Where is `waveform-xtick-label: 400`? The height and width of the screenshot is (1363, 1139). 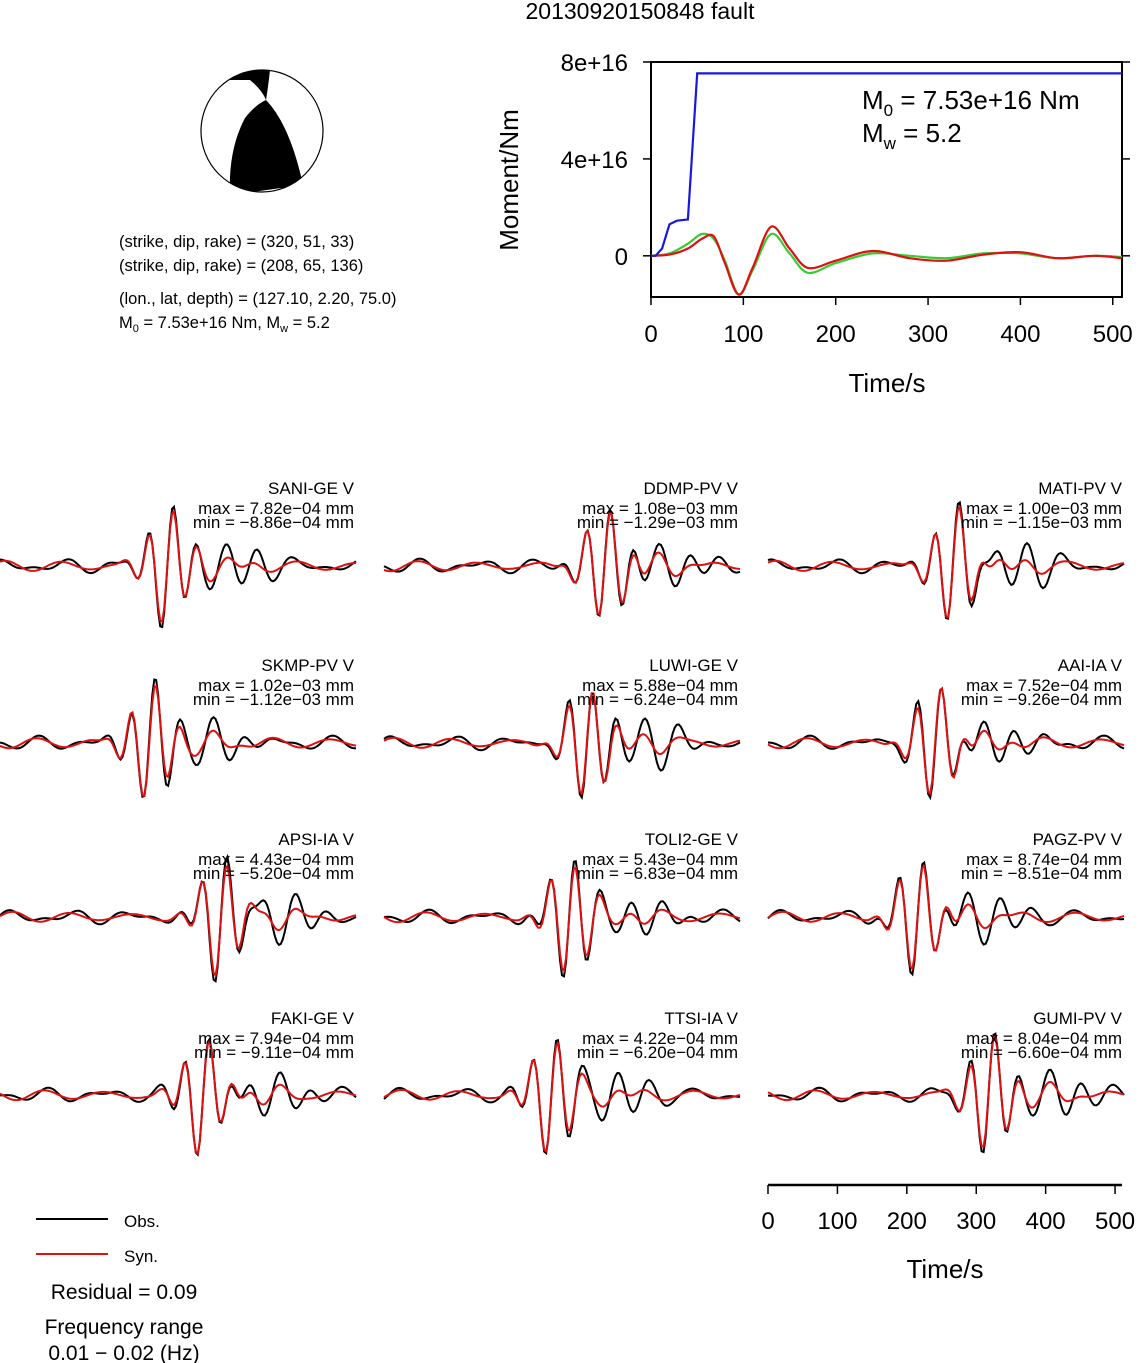
waveform-xtick-label: 400 is located at coordinates (1046, 1221).